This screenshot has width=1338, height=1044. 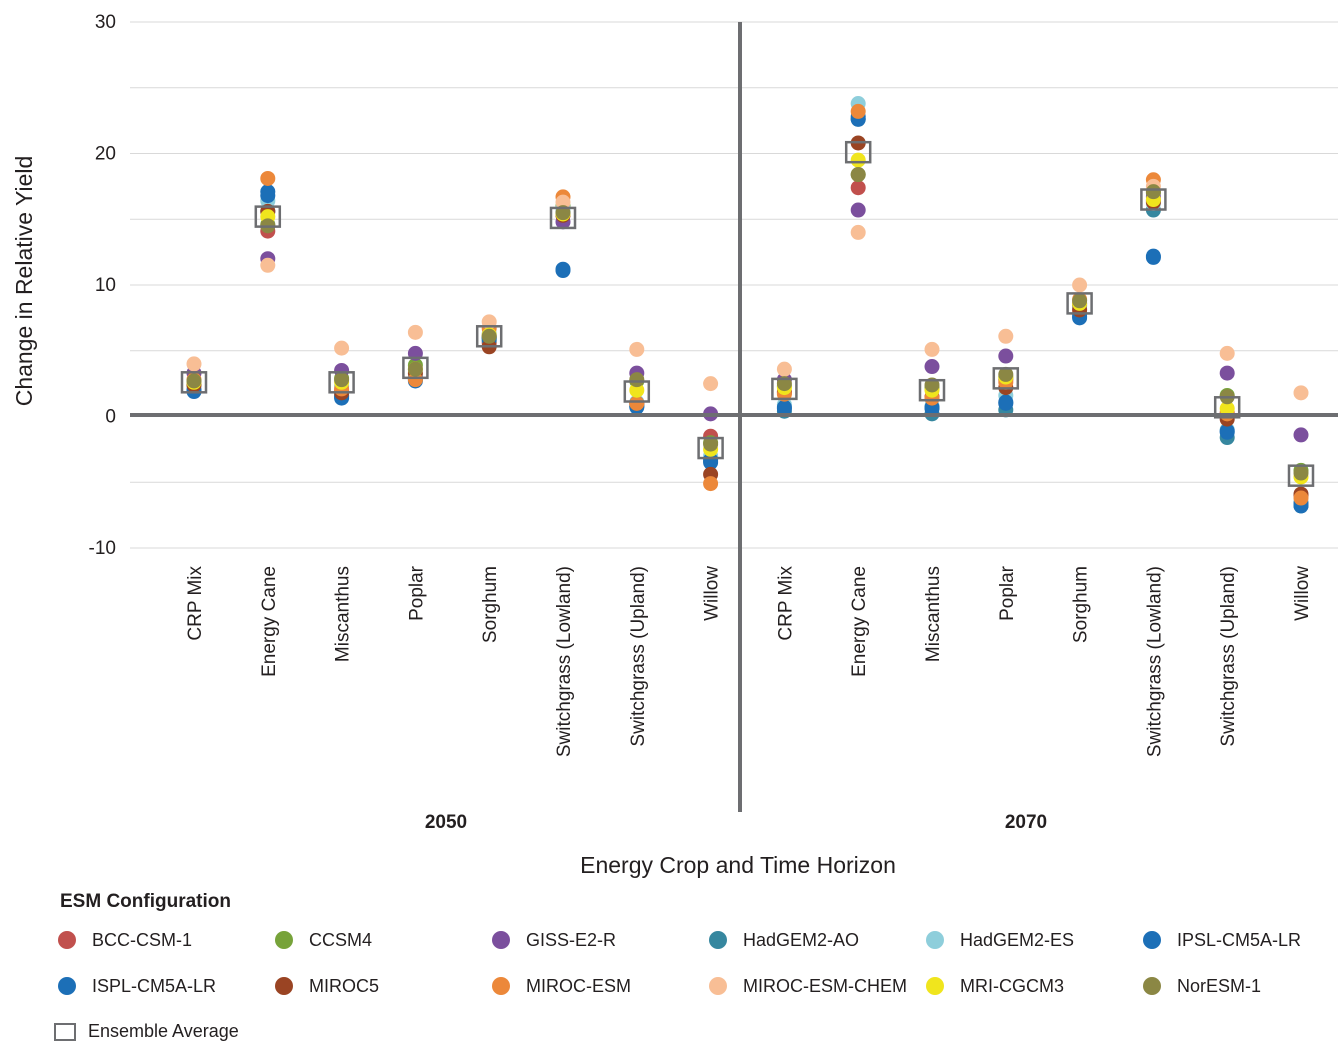 I want to click on legend-label: HadGEM2-ES, so click(x=1017, y=939).